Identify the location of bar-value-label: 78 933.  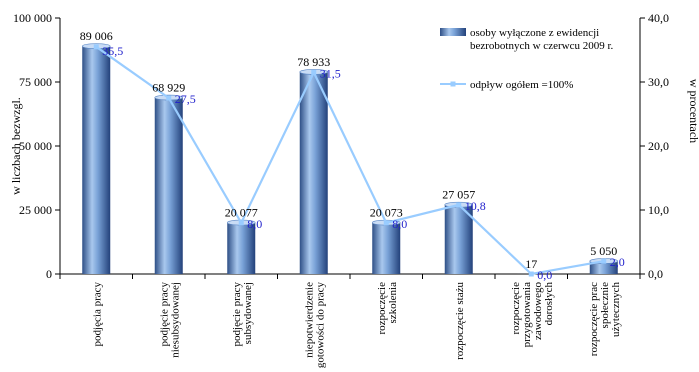
(313, 62).